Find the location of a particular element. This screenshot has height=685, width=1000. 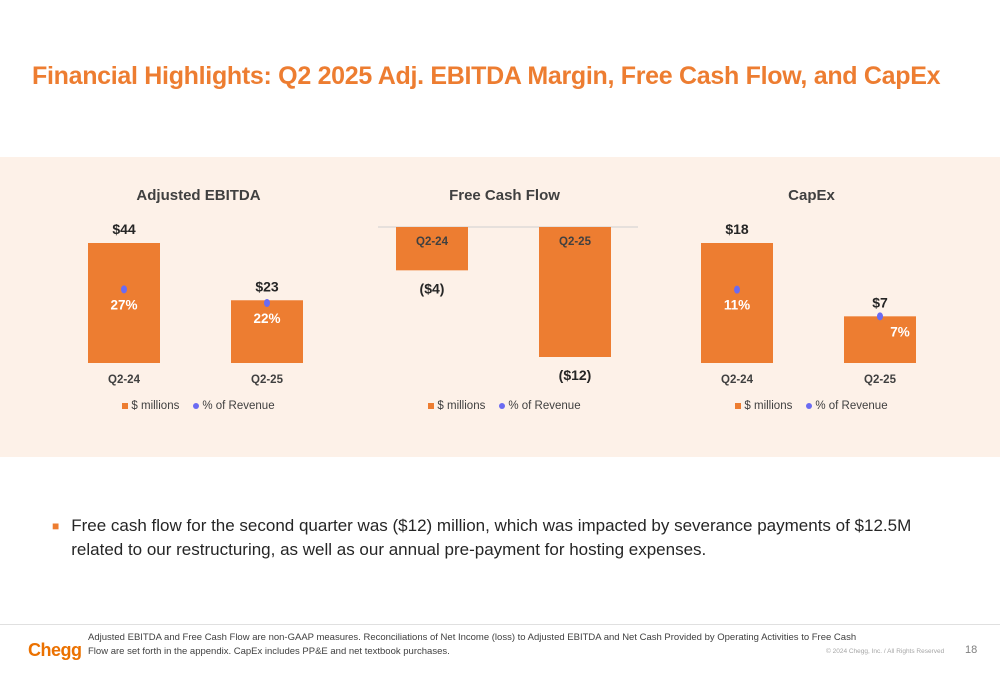

bar-value-label: ($12) is located at coordinates (575, 375).